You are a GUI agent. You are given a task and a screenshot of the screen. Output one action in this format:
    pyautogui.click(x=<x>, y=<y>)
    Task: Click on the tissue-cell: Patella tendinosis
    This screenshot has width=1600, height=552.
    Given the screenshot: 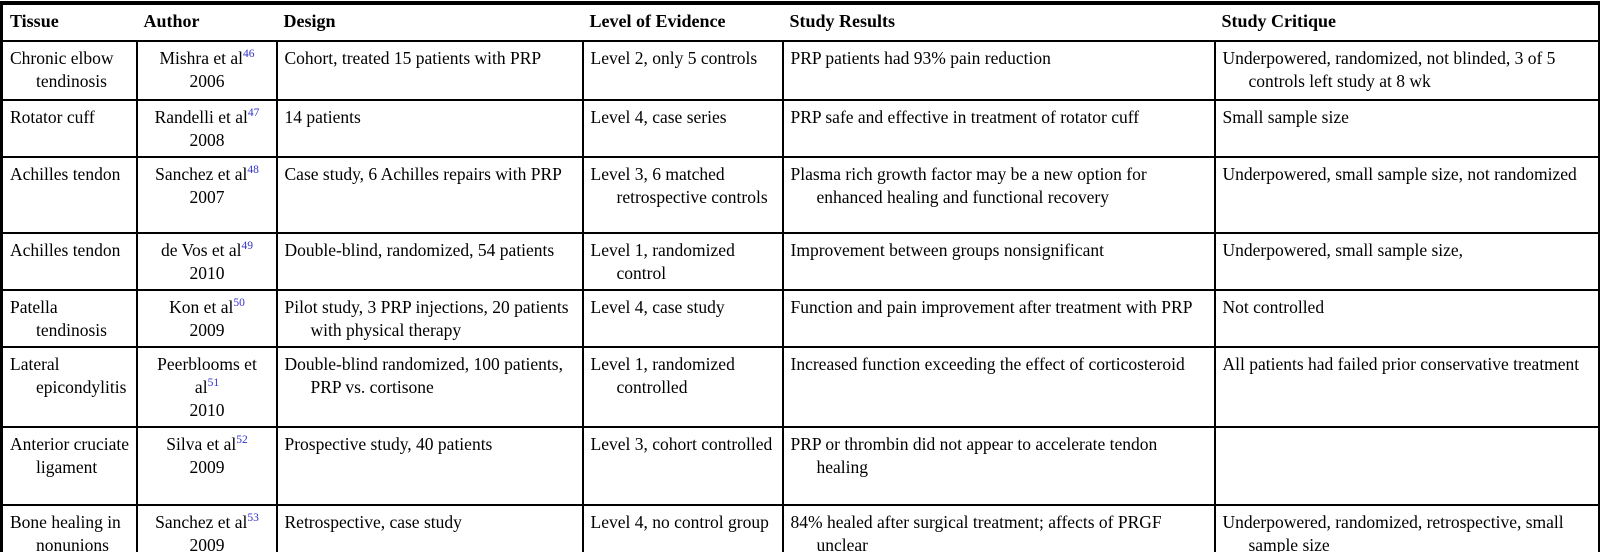 What is the action you would take?
    pyautogui.click(x=69, y=318)
    